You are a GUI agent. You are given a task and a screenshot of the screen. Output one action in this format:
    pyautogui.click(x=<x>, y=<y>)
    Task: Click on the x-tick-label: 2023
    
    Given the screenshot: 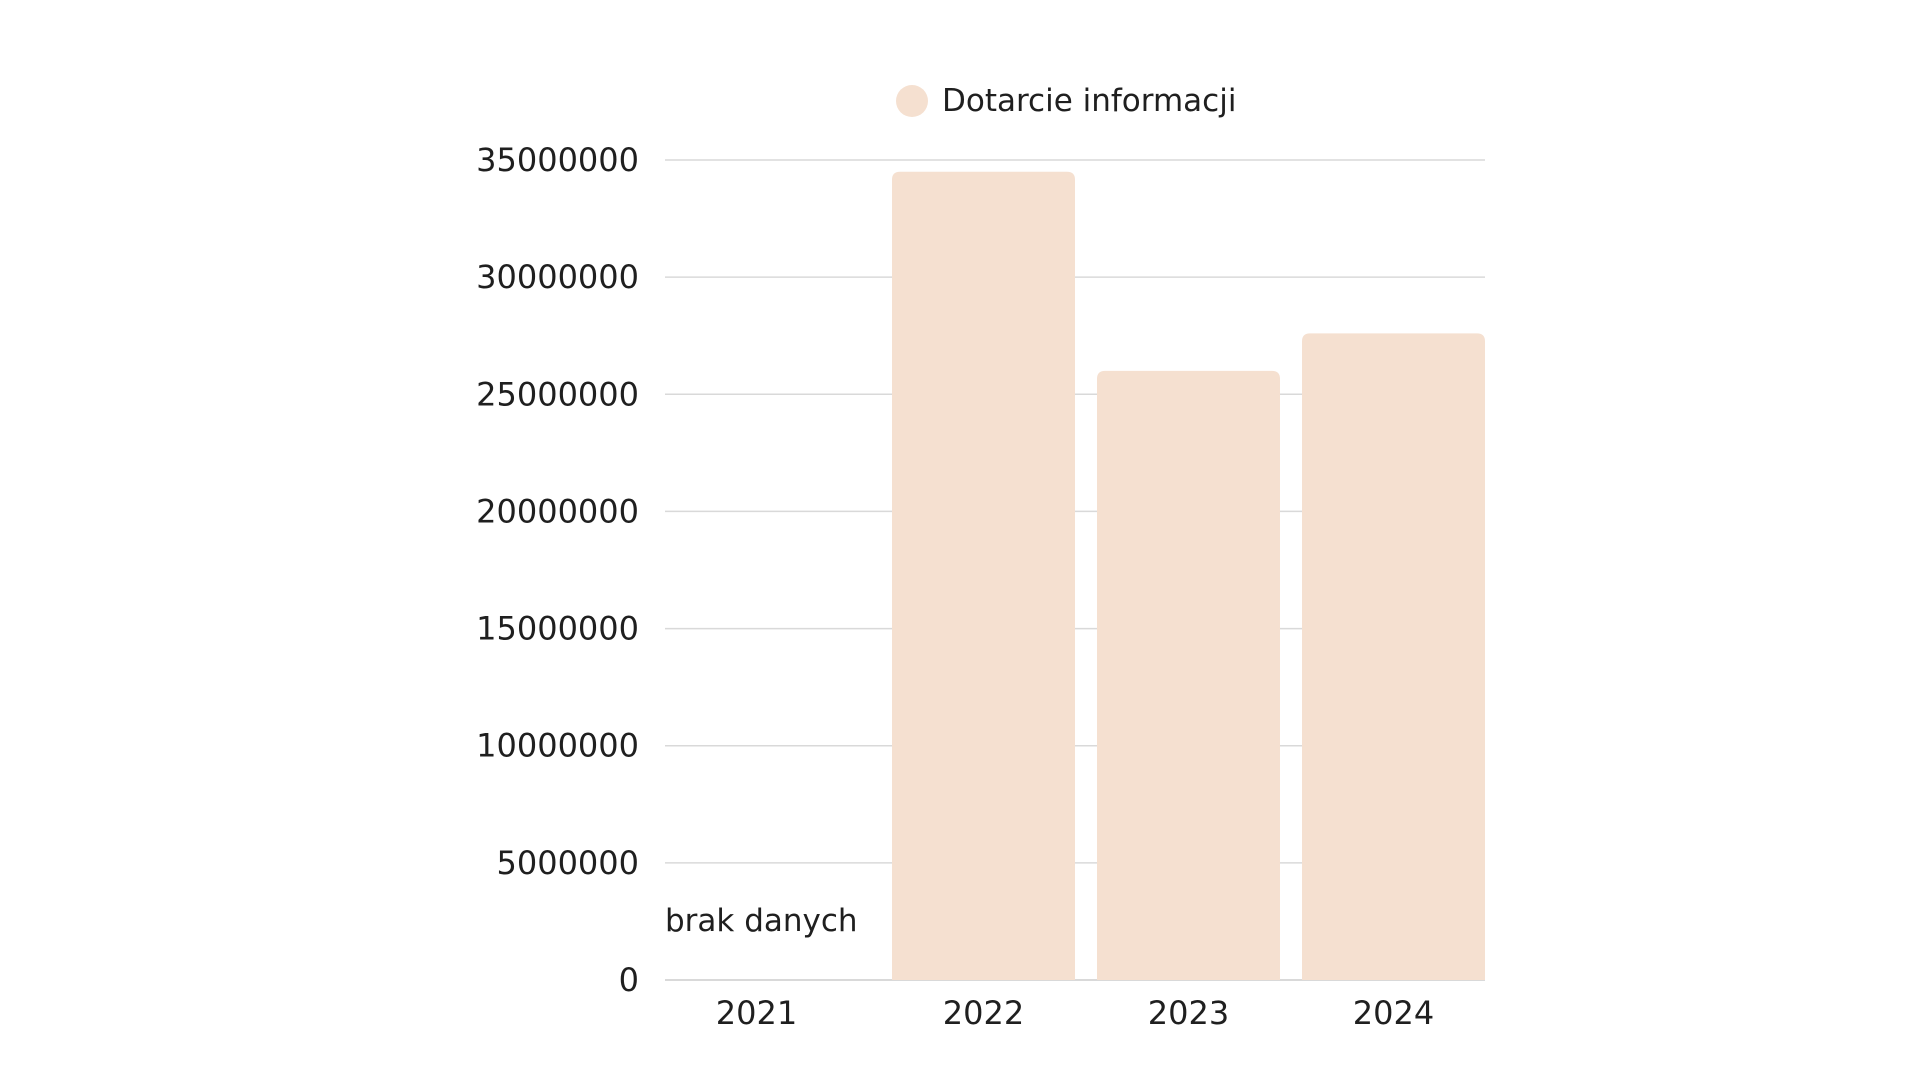 What is the action you would take?
    pyautogui.click(x=1188, y=1013)
    